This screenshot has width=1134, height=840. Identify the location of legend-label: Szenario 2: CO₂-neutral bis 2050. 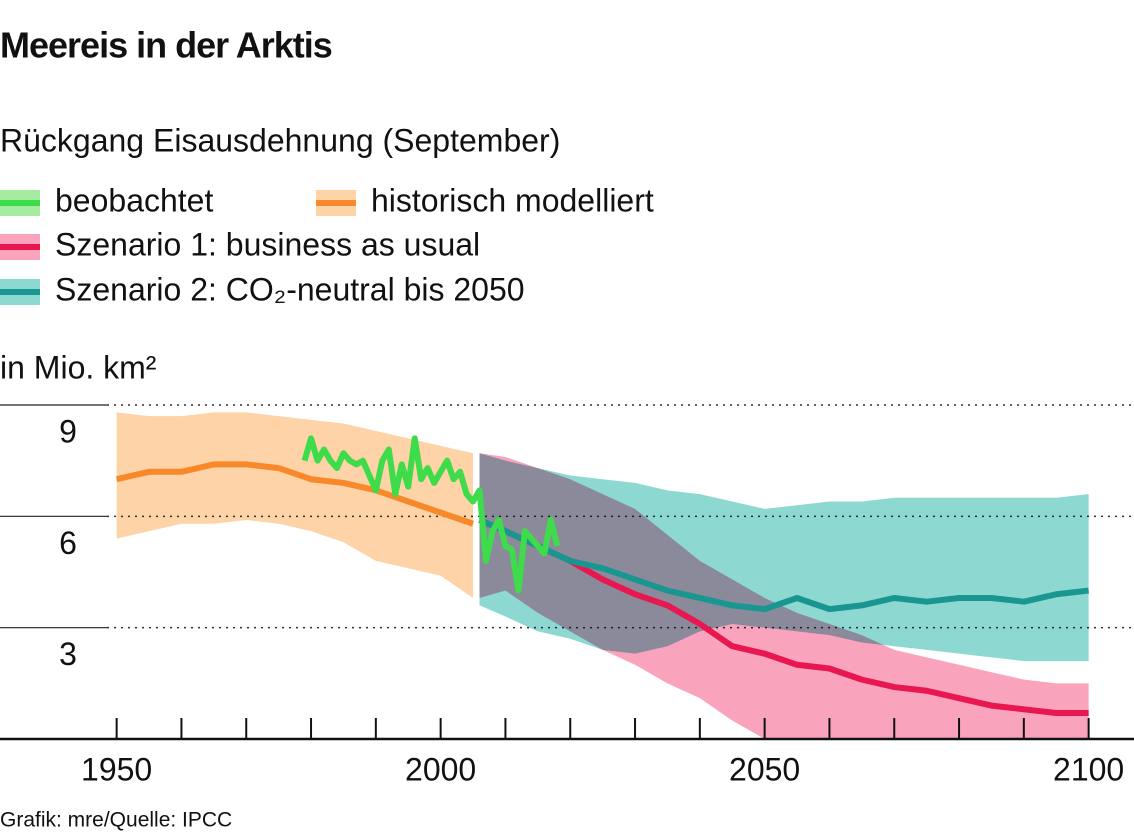
(290, 289).